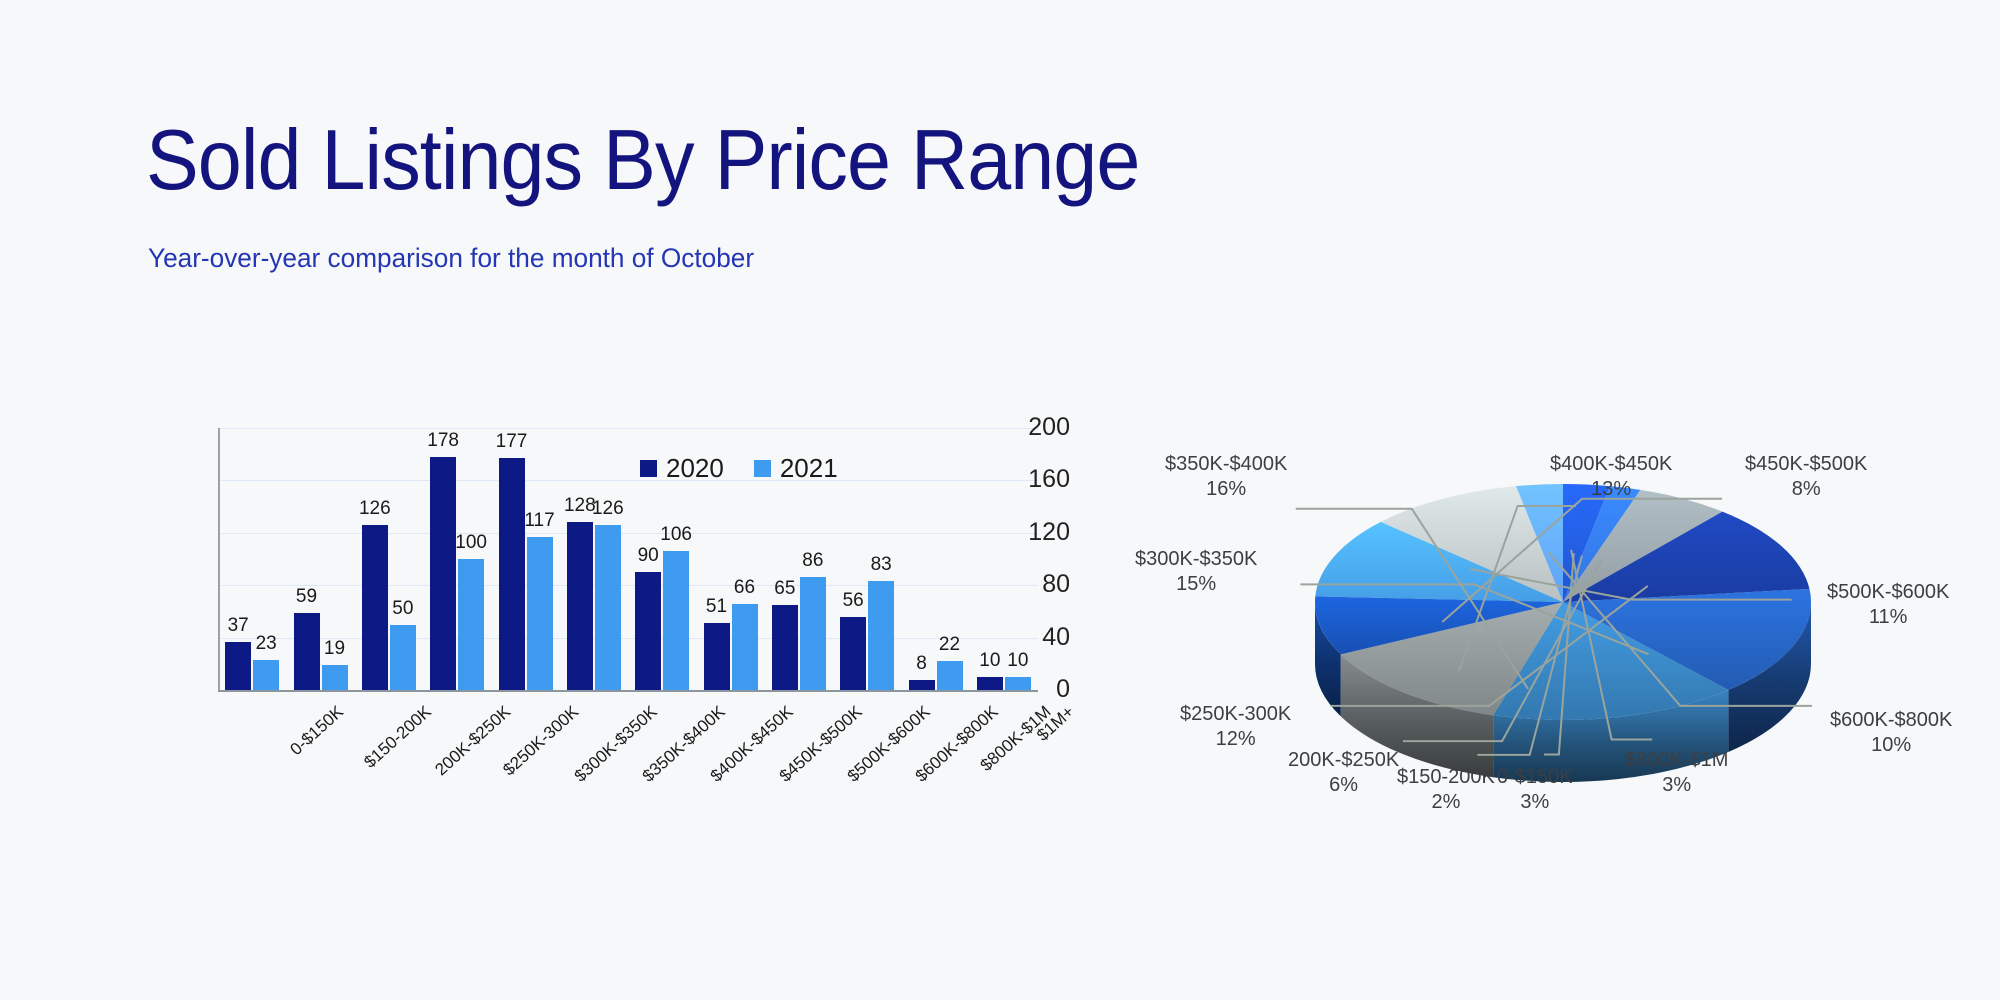 This screenshot has height=1000, width=2000. I want to click on pie-callout-name: $800K-$1M, so click(1677, 760).